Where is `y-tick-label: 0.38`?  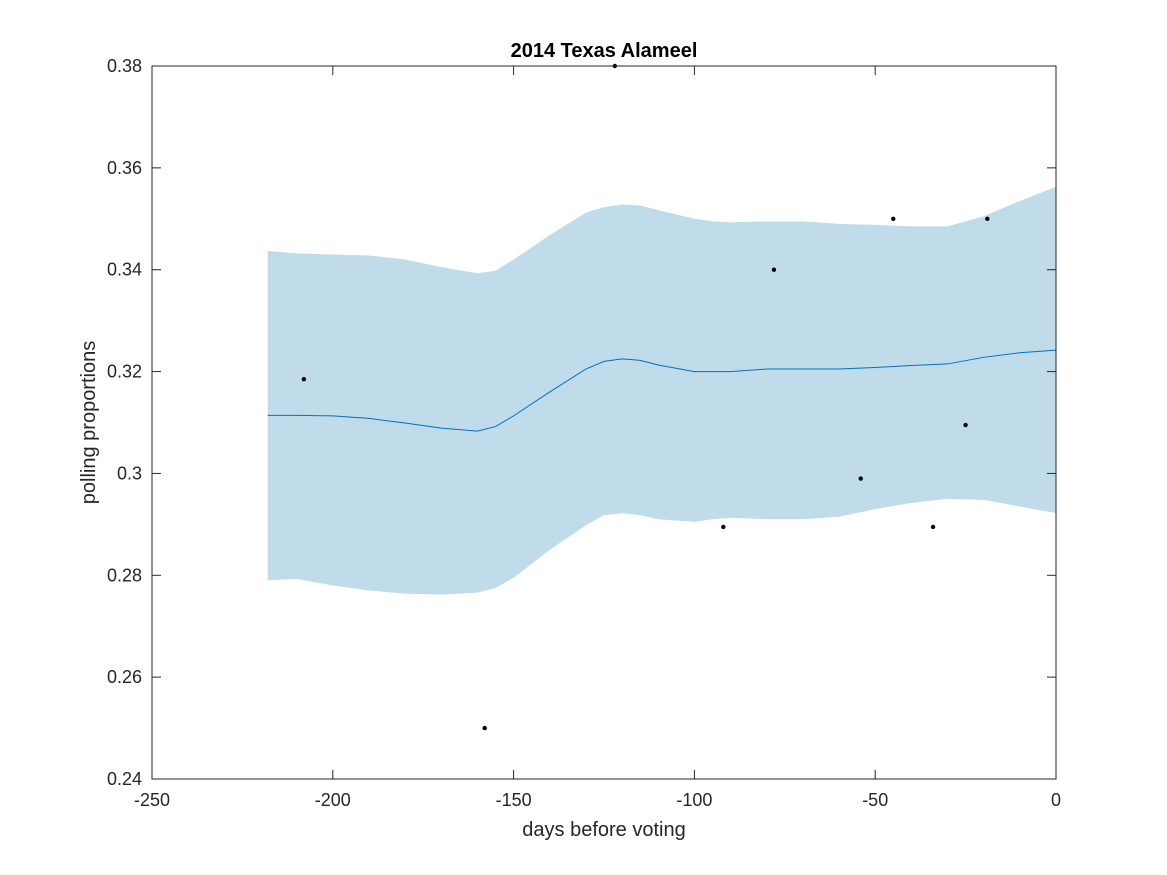 y-tick-label: 0.38 is located at coordinates (124, 66).